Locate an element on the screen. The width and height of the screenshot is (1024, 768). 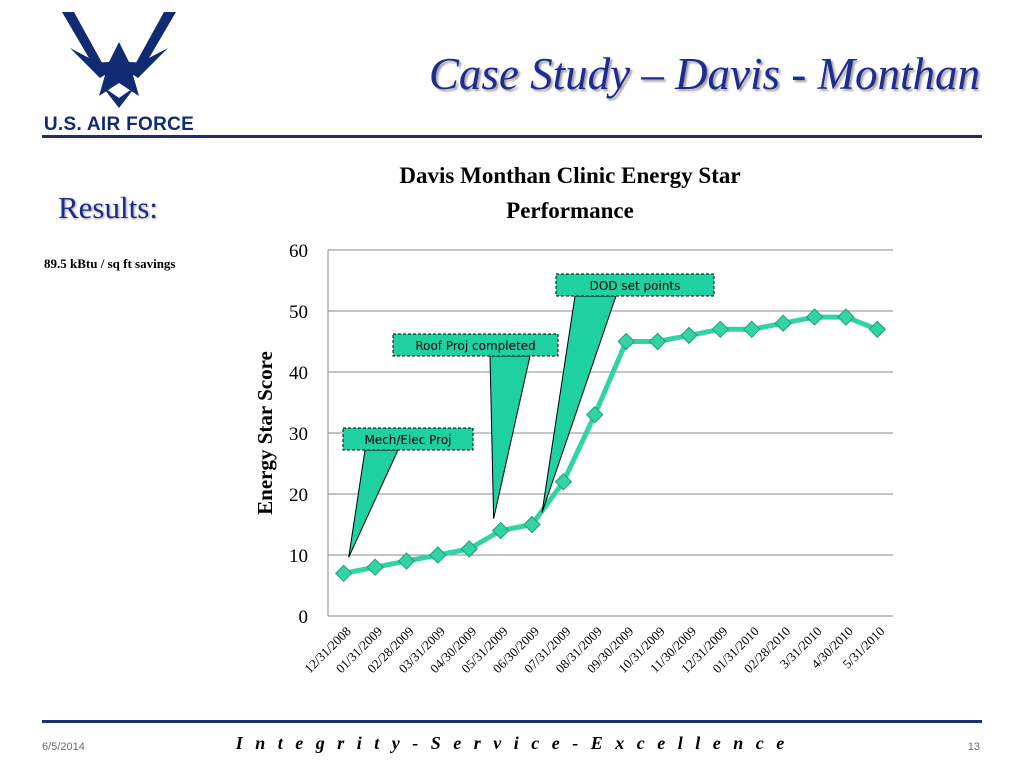
slide-title: Case Study – Davis - Monthan is located at coordinates (704, 74).